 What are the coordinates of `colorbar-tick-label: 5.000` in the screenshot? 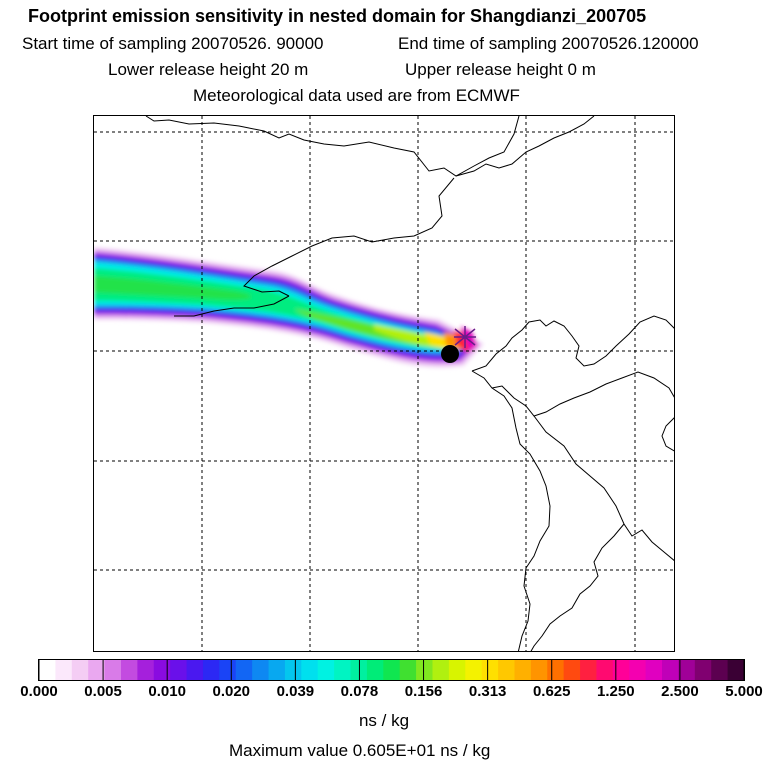 It's located at (744, 691).